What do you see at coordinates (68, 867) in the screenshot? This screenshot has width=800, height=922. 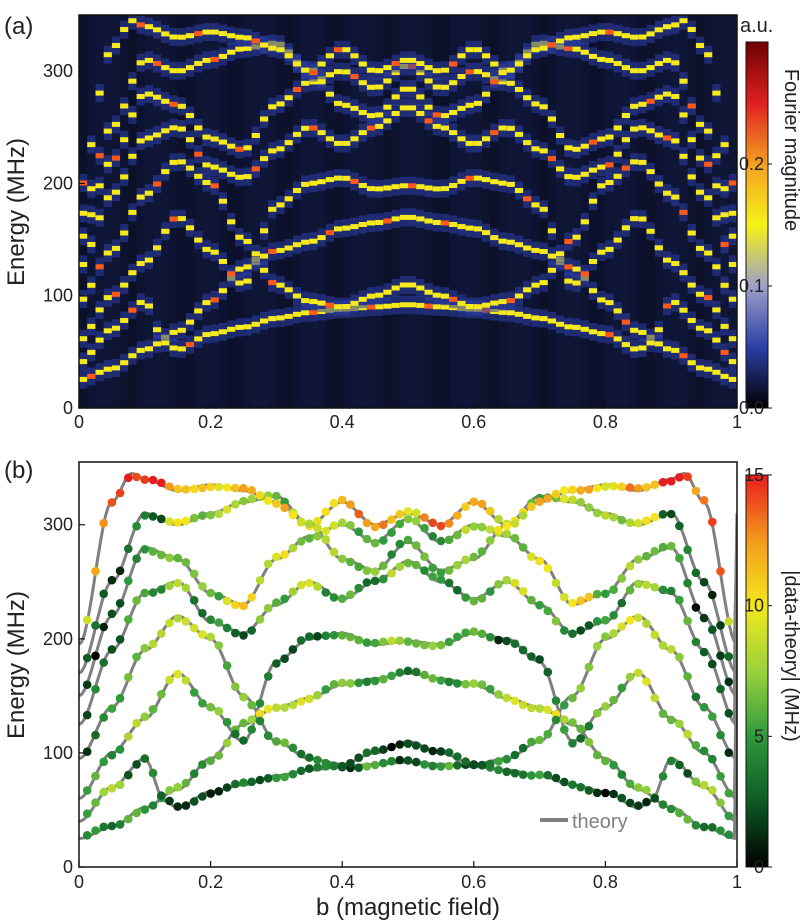 I see `y-tick-label: 0` at bounding box center [68, 867].